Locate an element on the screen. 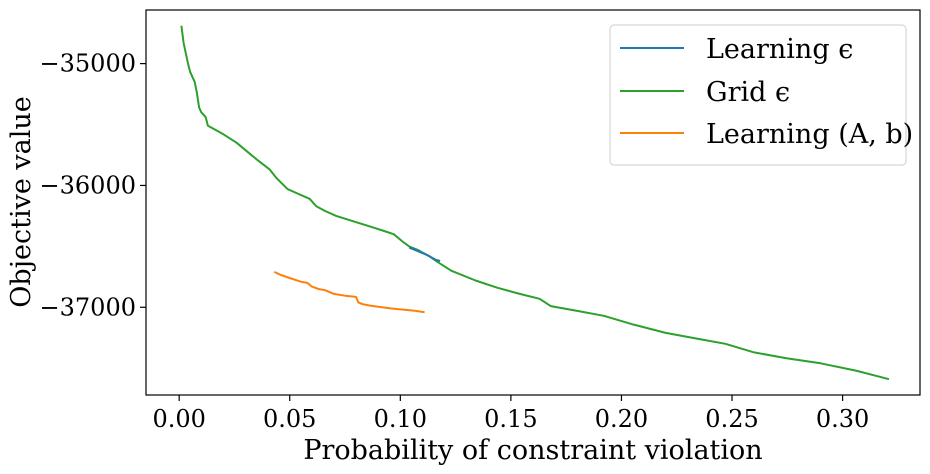 The height and width of the screenshot is (474, 930). x-tick-label: 0.20 is located at coordinates (621, 419).